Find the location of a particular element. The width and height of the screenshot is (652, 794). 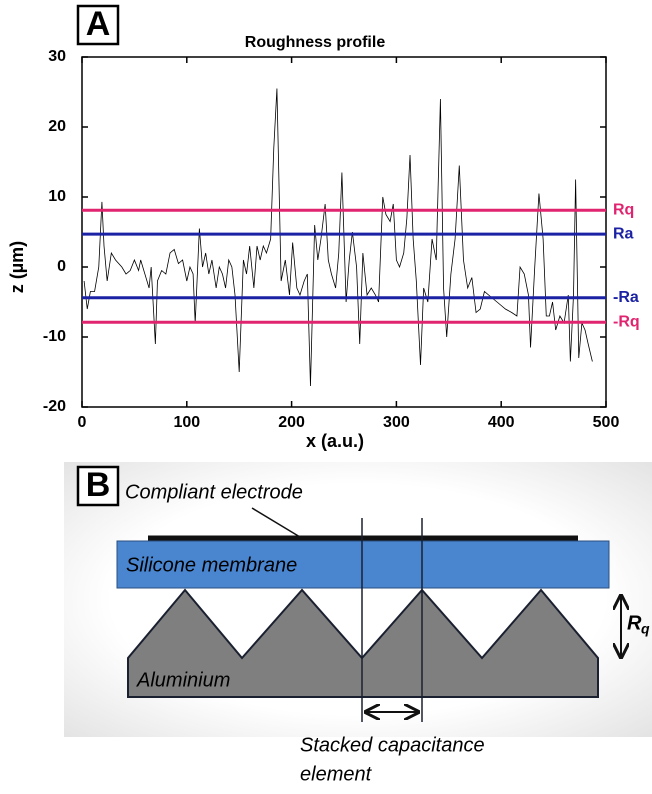

x-tick-label: 400 is located at coordinates (501, 422).